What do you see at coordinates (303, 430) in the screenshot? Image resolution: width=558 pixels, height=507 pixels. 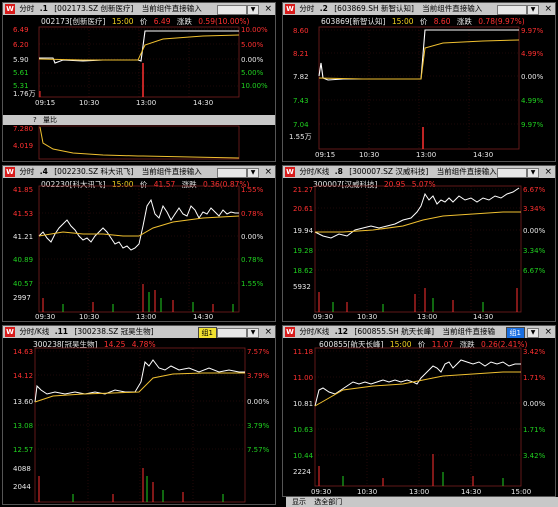 I see `y-tick: 10.63` at bounding box center [303, 430].